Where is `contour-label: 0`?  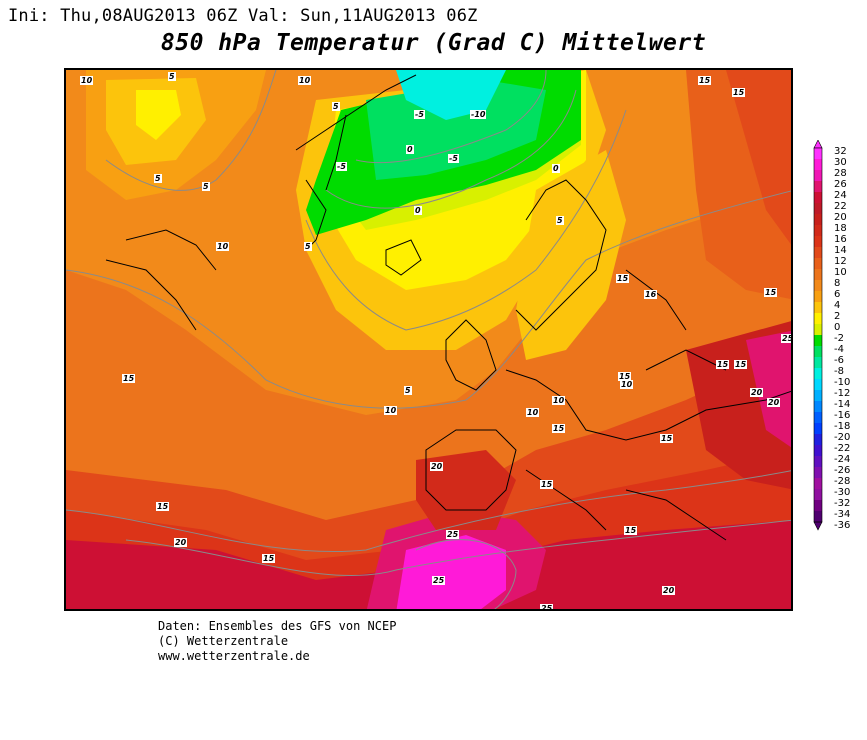
contour-label: 0 is located at coordinates (410, 149).